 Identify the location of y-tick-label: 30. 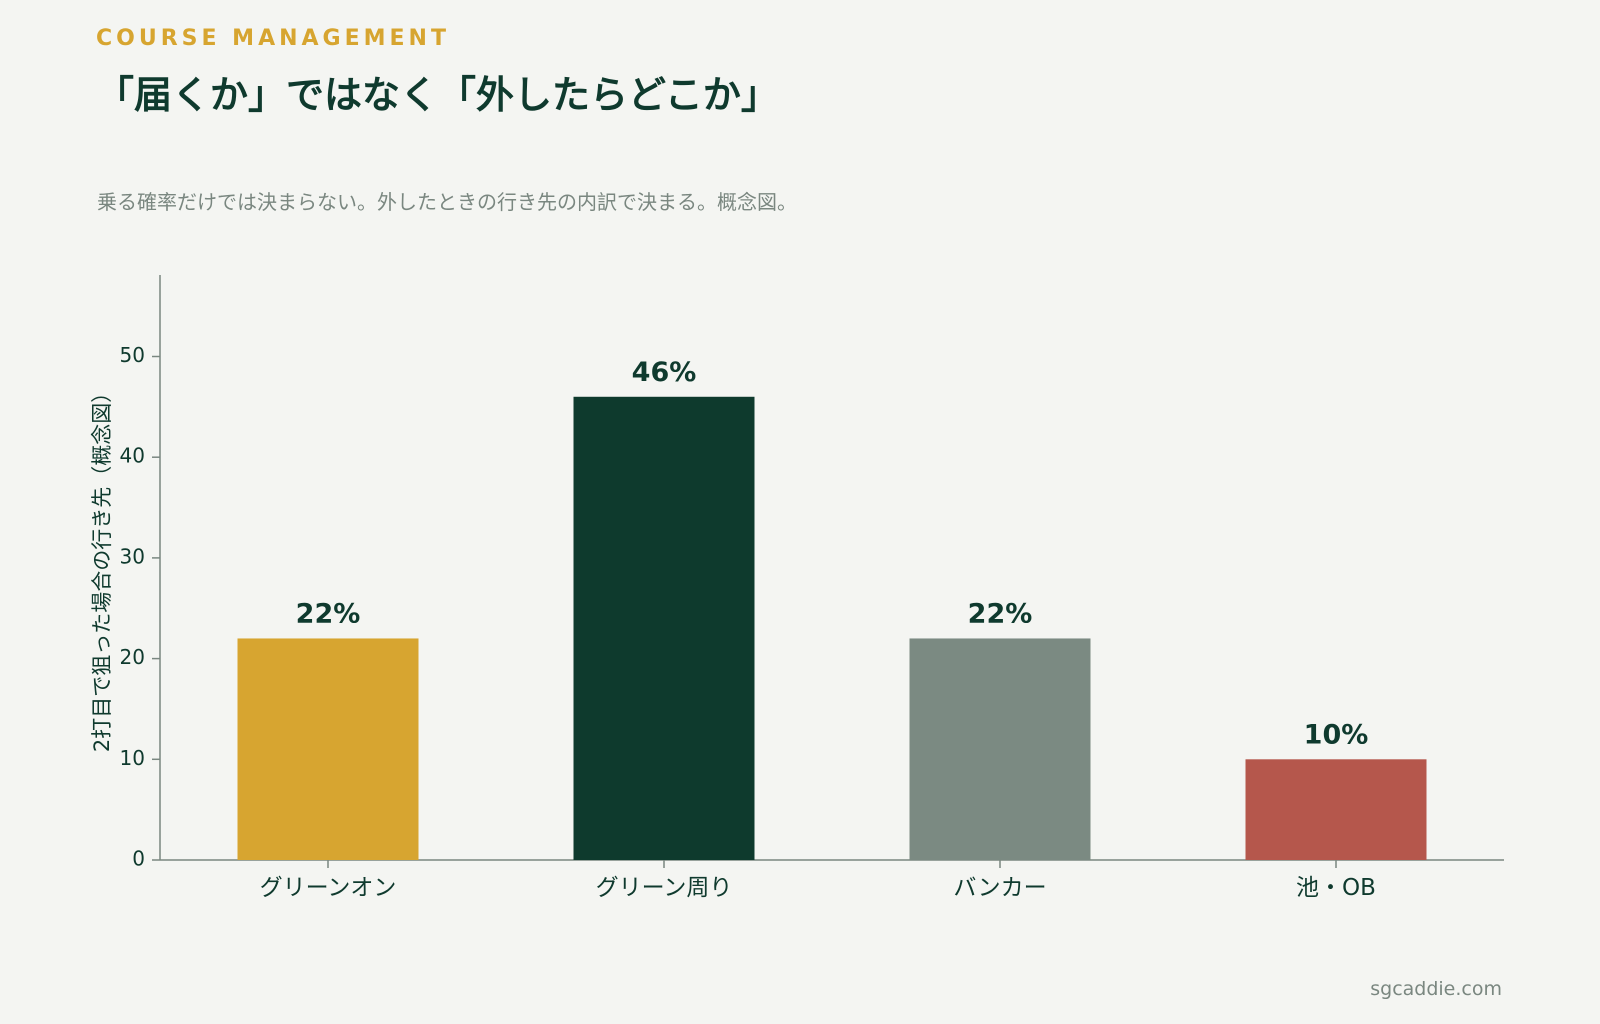
(132, 556).